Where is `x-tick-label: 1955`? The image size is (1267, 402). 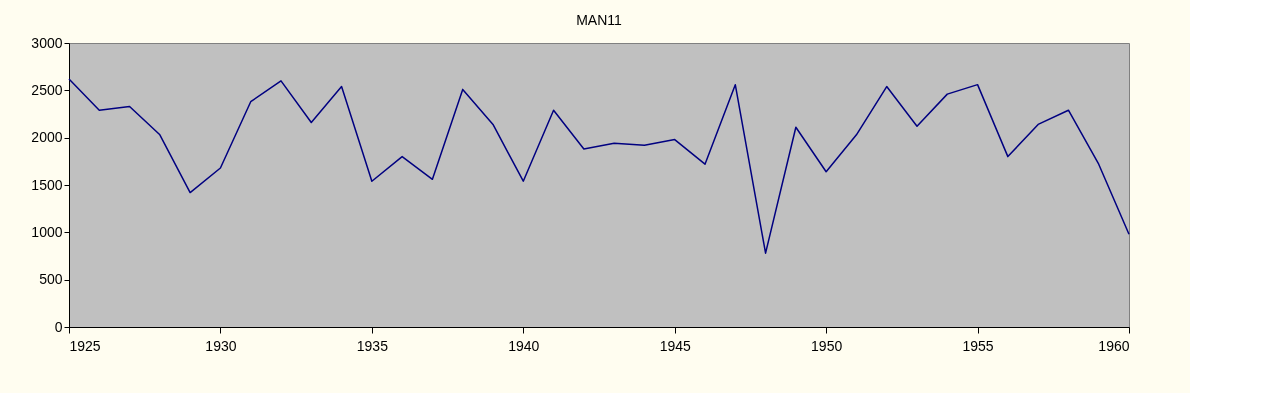 x-tick-label: 1955 is located at coordinates (978, 345).